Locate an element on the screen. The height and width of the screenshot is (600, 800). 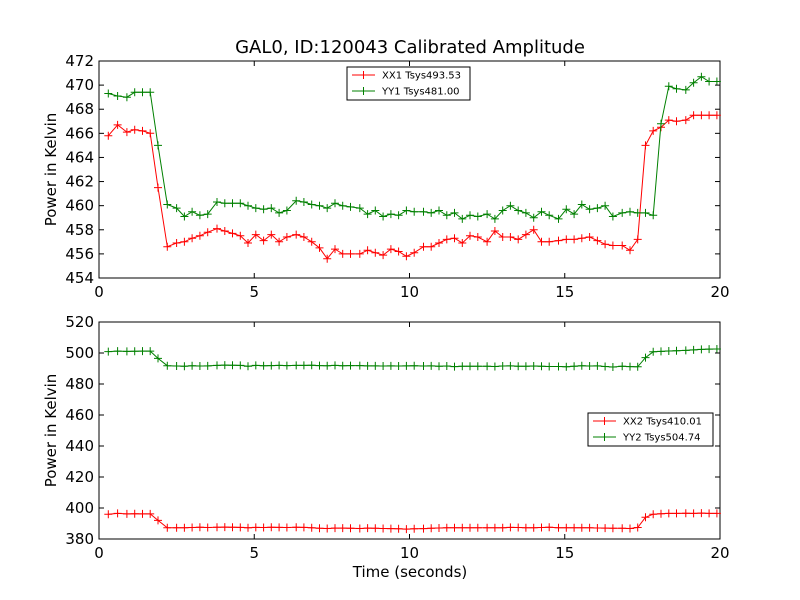
top-legend: XX1 Tsys493.53 YY1 Tsys481.00 is located at coordinates (408, 83).